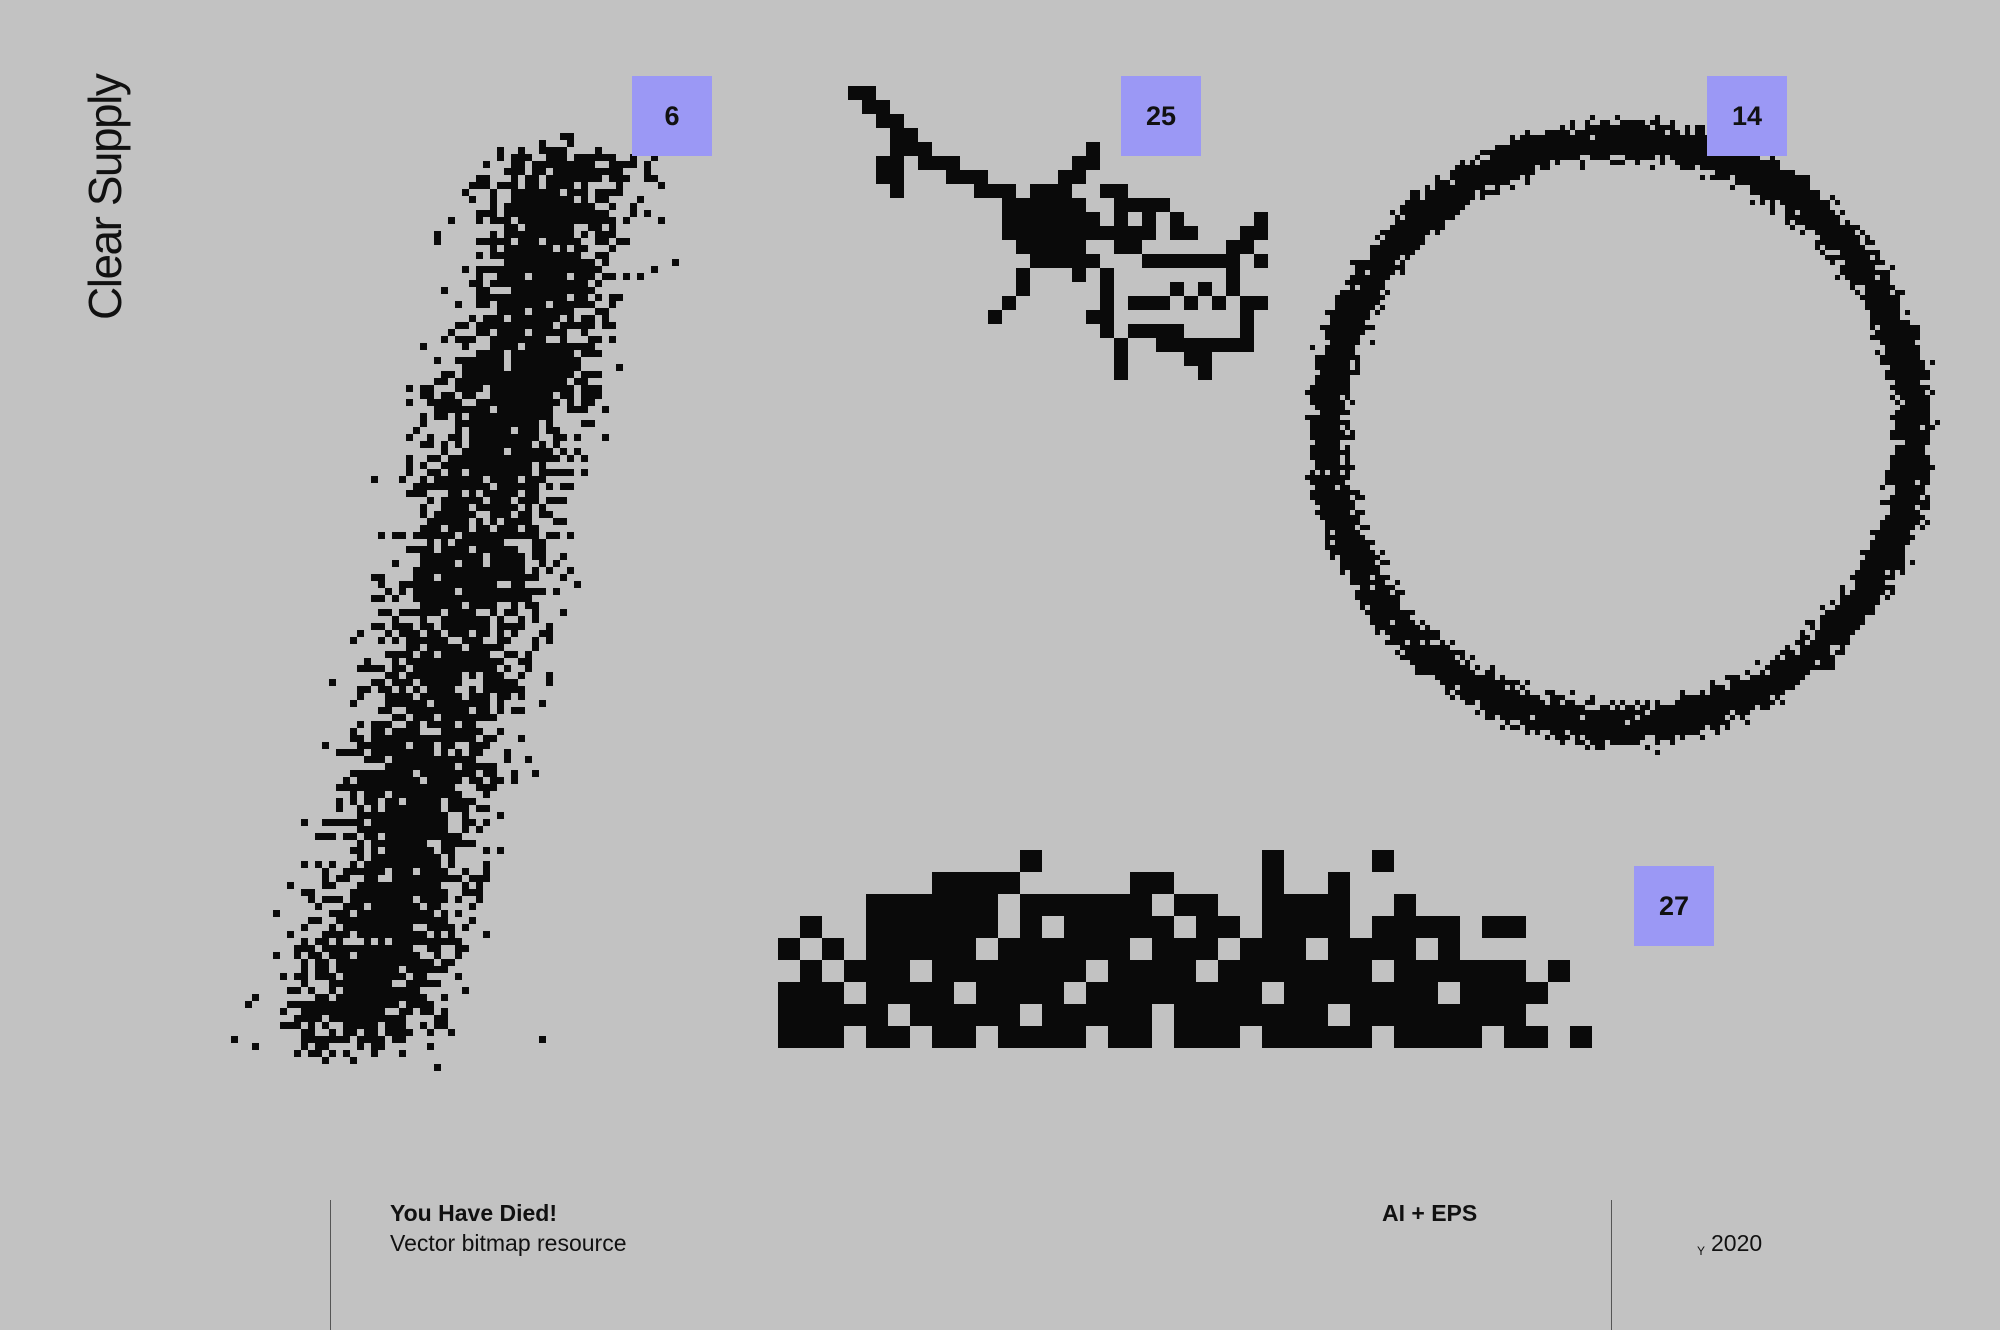  What do you see at coordinates (473, 1213) in the screenshot?
I see `footer-title: You Have Died!` at bounding box center [473, 1213].